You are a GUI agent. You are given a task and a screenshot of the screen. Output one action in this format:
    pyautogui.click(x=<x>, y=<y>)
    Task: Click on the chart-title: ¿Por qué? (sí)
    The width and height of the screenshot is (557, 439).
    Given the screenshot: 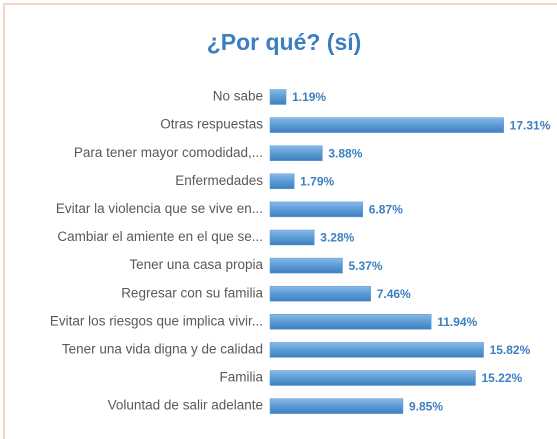 What is the action you would take?
    pyautogui.click(x=284, y=42)
    